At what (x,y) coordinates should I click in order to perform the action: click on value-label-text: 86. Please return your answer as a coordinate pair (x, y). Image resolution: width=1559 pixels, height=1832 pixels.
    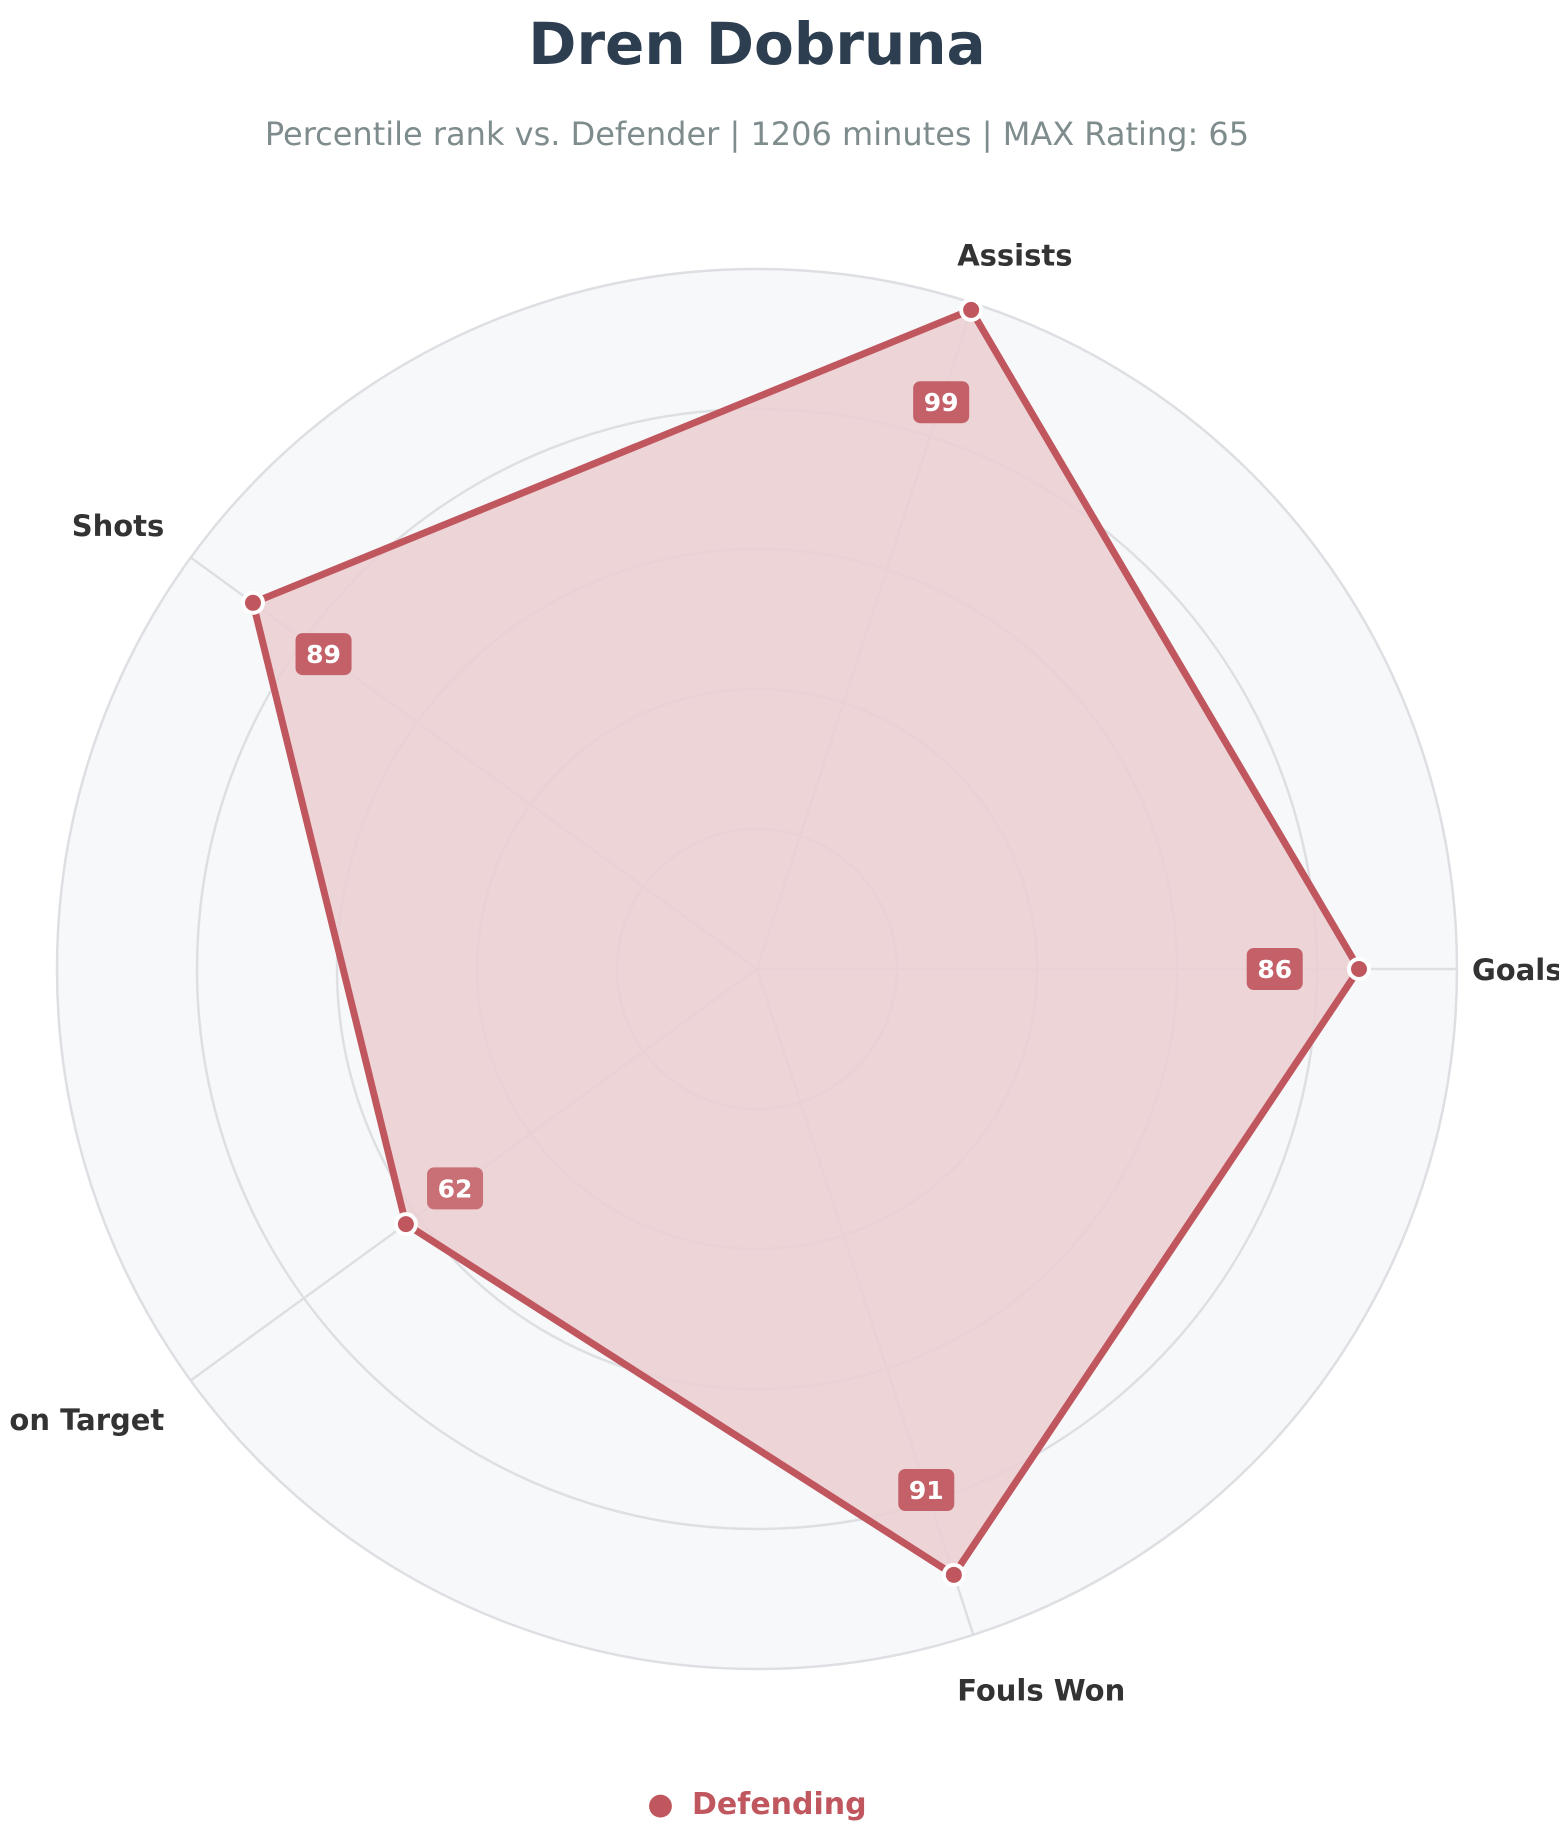
    Looking at the image, I should click on (1274, 969).